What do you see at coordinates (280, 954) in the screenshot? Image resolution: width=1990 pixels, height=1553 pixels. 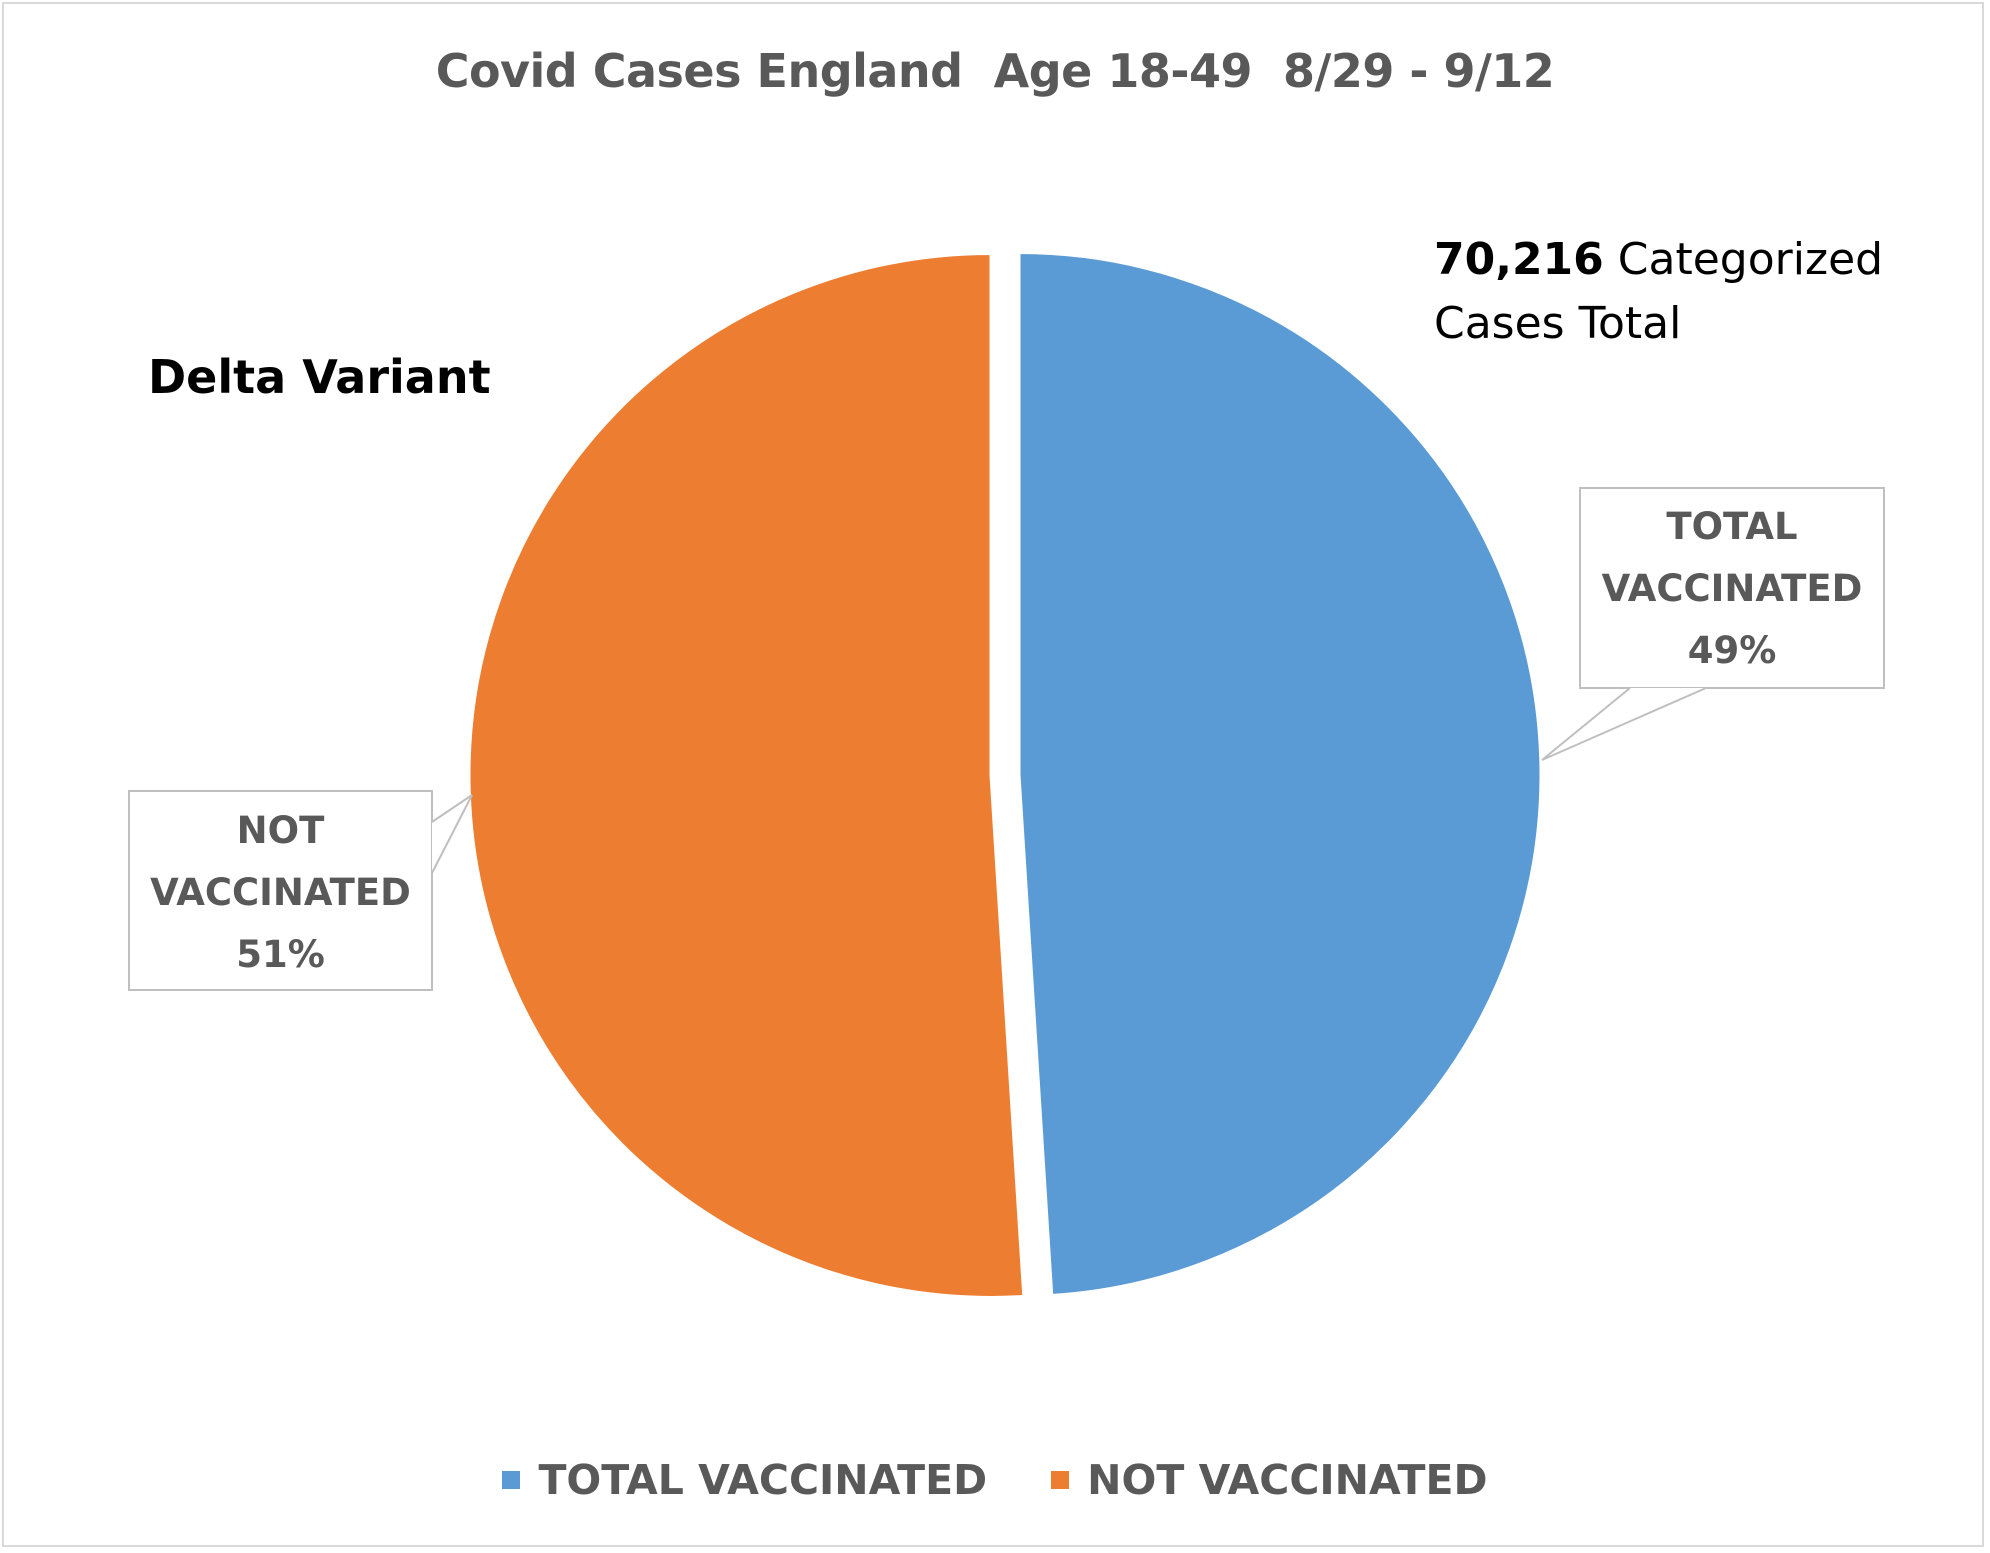 I see `callout-percent-not-vaccinated: 51%` at bounding box center [280, 954].